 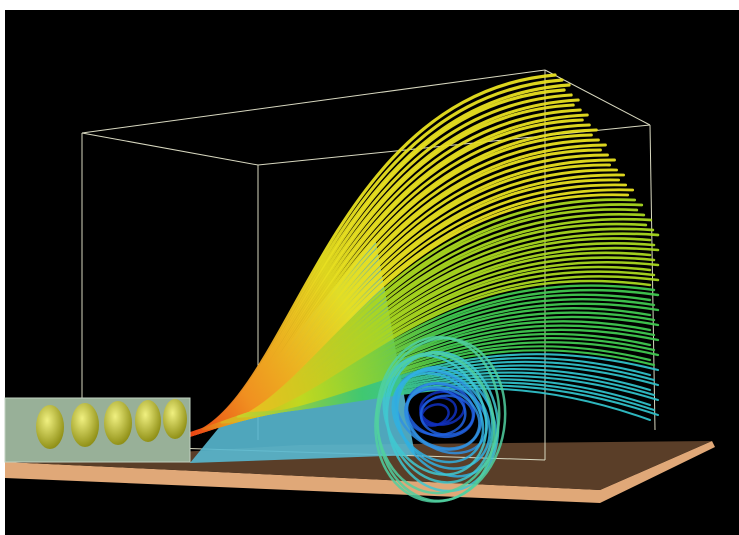 What do you see at coordinates (111, 424) in the screenshot?
I see `inlet-nozzles` at bounding box center [111, 424].